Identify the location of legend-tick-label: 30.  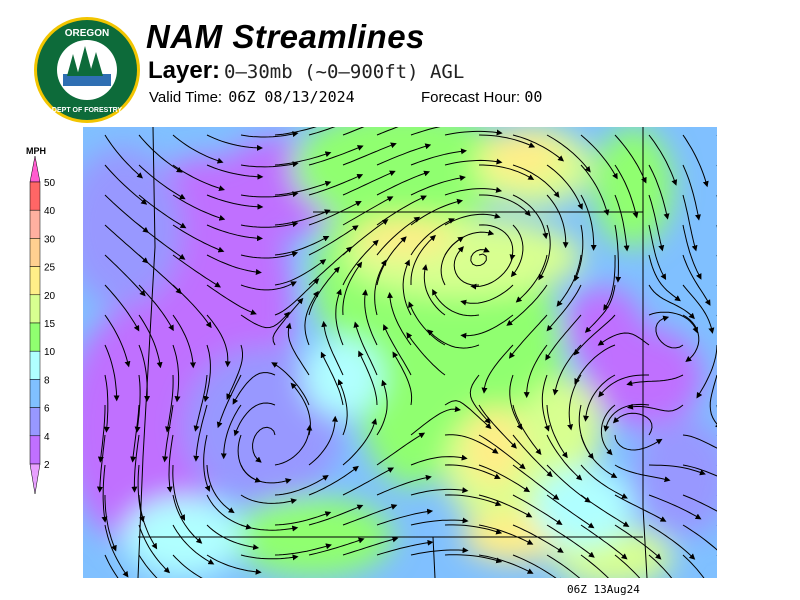
(50, 239).